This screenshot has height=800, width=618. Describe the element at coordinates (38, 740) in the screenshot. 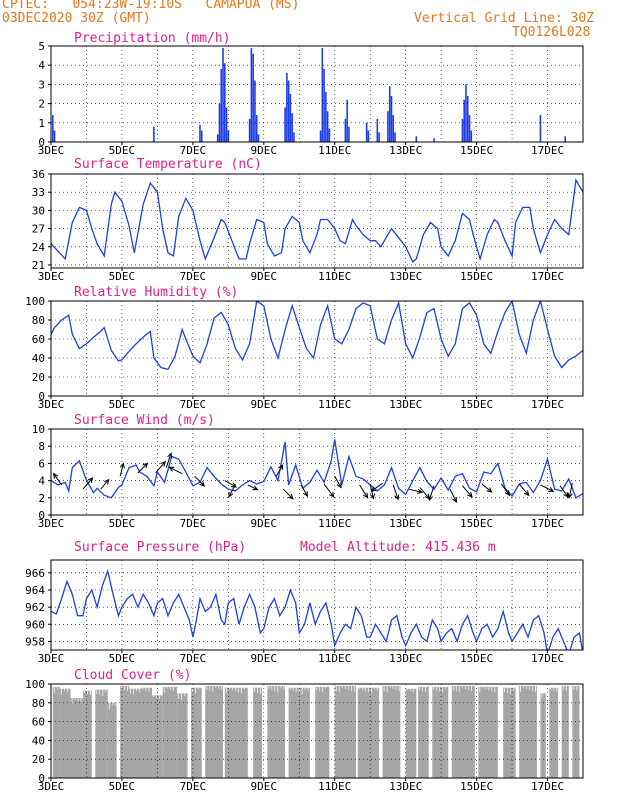

I see `y-tick-label: 40` at that location.